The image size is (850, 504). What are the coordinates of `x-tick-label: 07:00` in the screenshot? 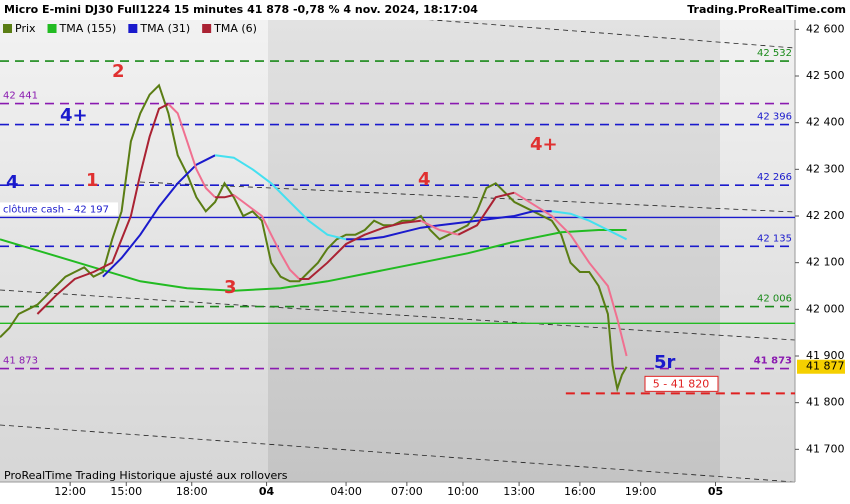 It's located at (407, 491).